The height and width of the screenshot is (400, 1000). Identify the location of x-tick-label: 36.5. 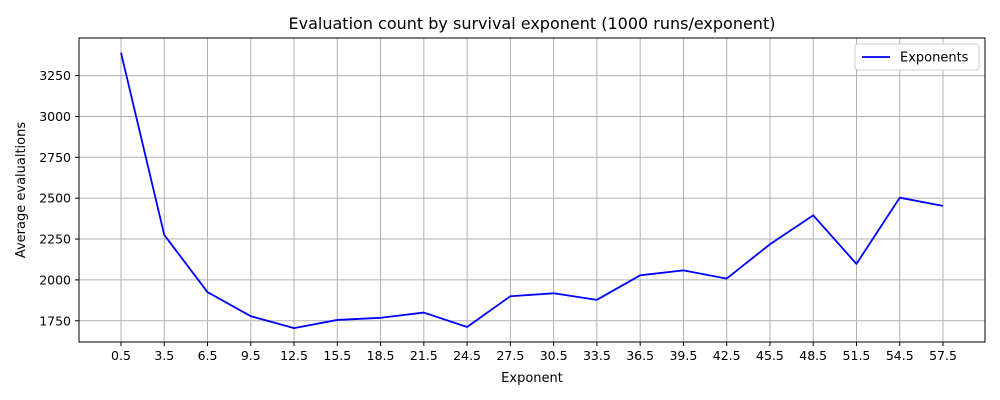
(640, 355).